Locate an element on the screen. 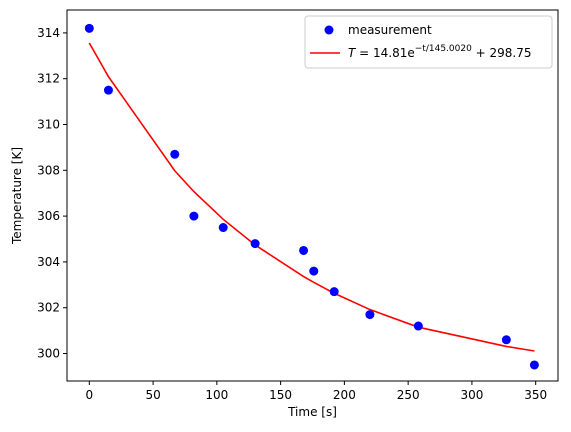  x-tick-label: 250 is located at coordinates (408, 395).